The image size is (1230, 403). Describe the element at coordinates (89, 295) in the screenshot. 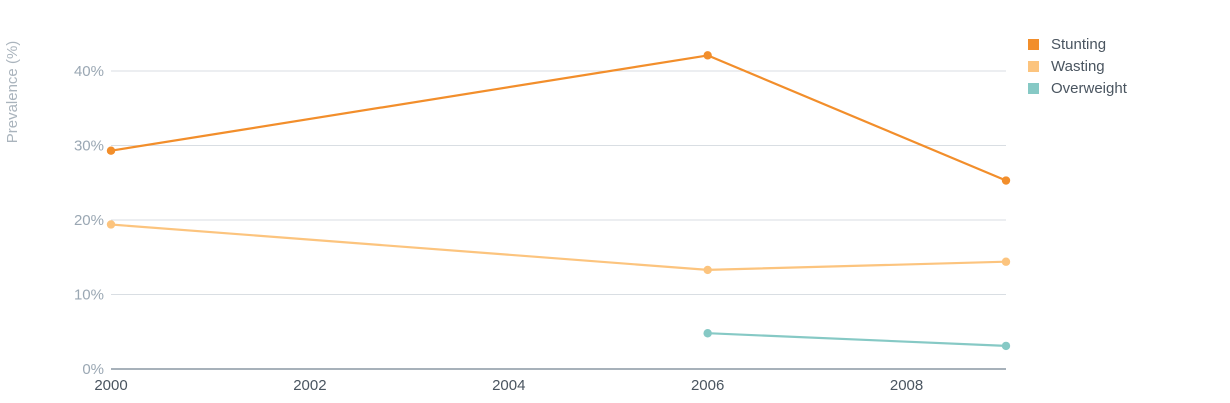

I see `y-tick-label: 10%` at that location.